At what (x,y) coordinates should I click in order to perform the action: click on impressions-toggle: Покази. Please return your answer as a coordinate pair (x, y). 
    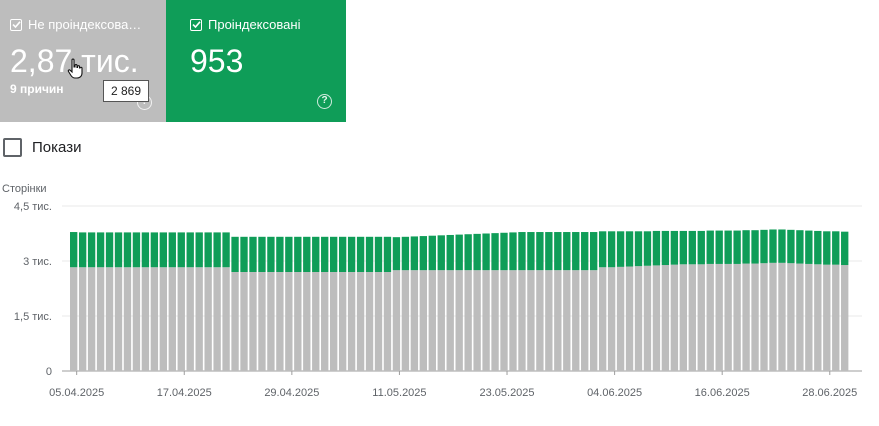
    Looking at the image, I should click on (42, 147).